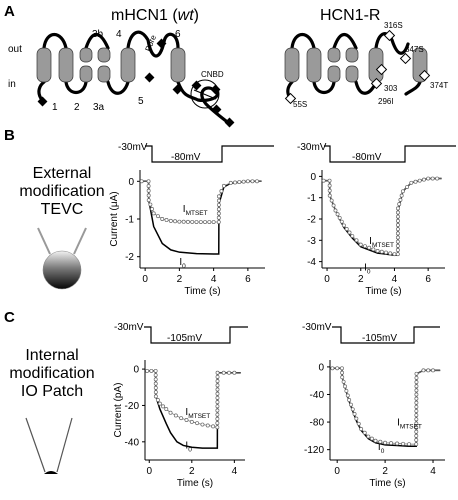 This screenshot has height=500, width=458. Describe the element at coordinates (62, 209) in the screenshot. I see `method-line: TEVC` at that location.